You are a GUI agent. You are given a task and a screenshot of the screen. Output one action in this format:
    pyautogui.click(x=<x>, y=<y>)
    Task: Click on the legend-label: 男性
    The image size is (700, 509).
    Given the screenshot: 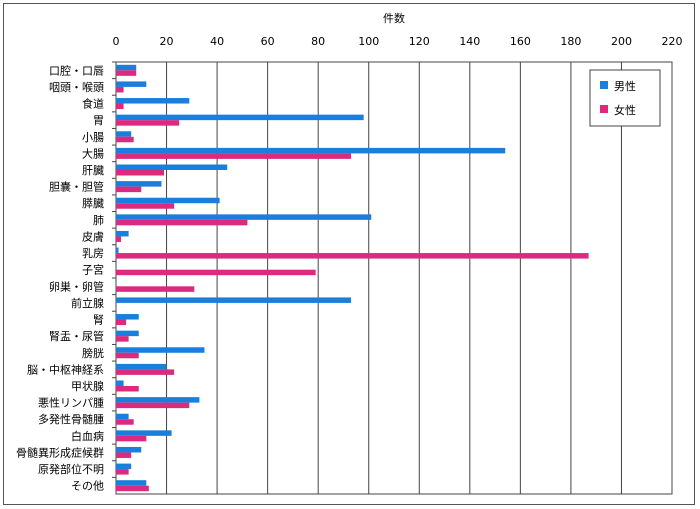 What is the action you would take?
    pyautogui.click(x=625, y=86)
    